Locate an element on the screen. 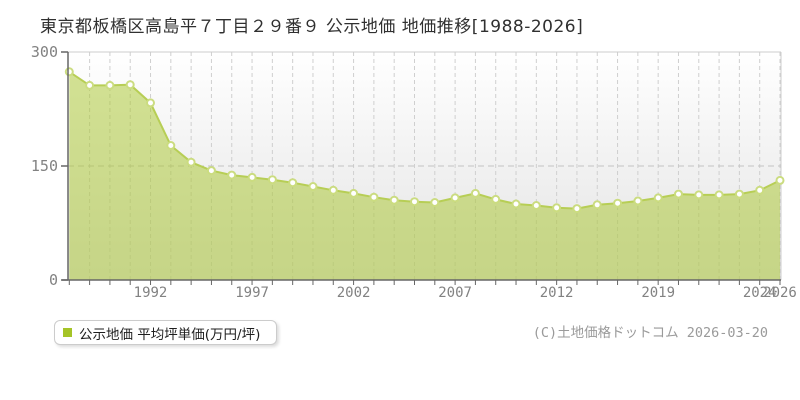 The width and height of the screenshot is (800, 400). x-tick-label: 2007 is located at coordinates (455, 293).